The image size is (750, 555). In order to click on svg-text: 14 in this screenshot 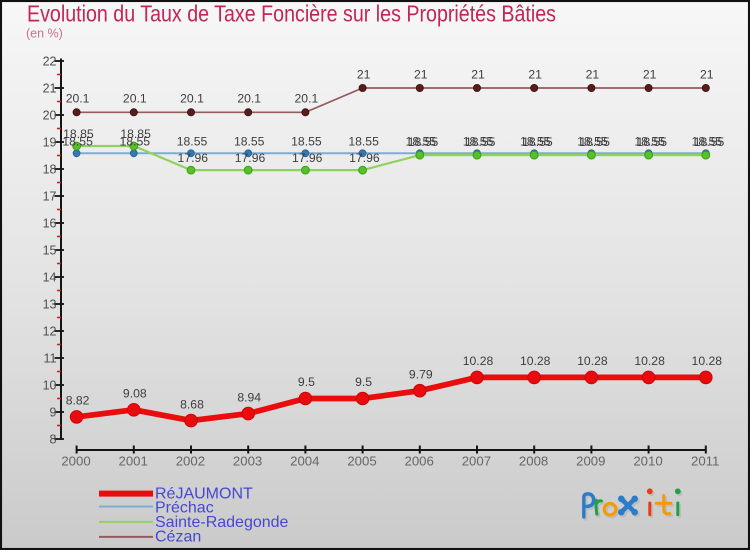, I will do `click(50, 277)`.